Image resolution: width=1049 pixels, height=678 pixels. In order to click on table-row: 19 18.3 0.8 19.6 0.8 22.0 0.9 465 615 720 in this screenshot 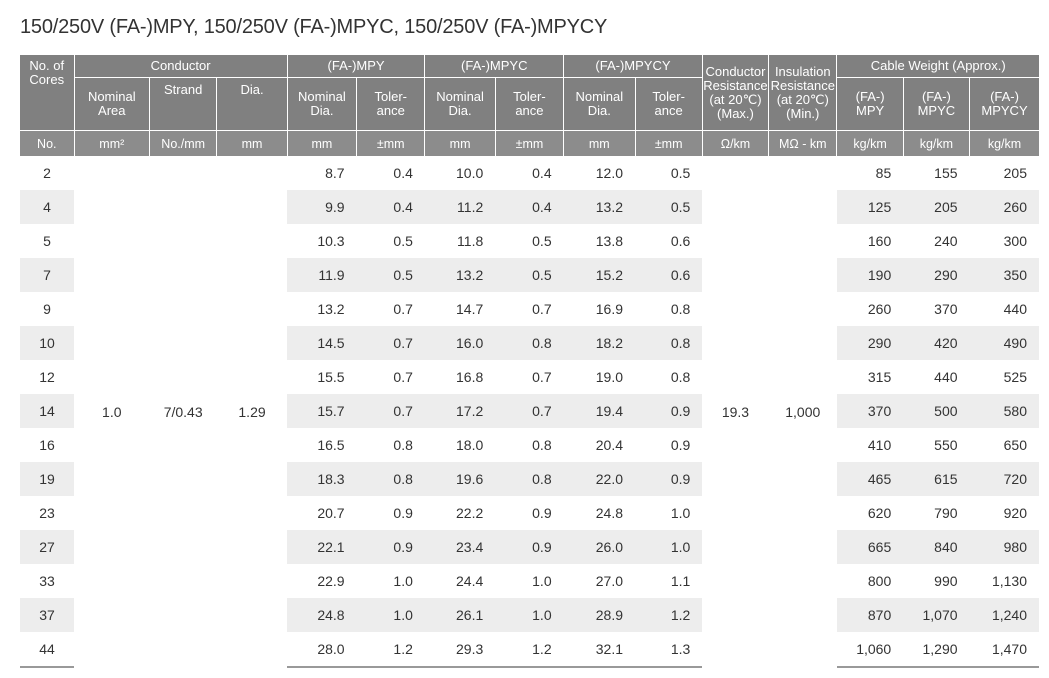, I will do `click(529, 479)`.